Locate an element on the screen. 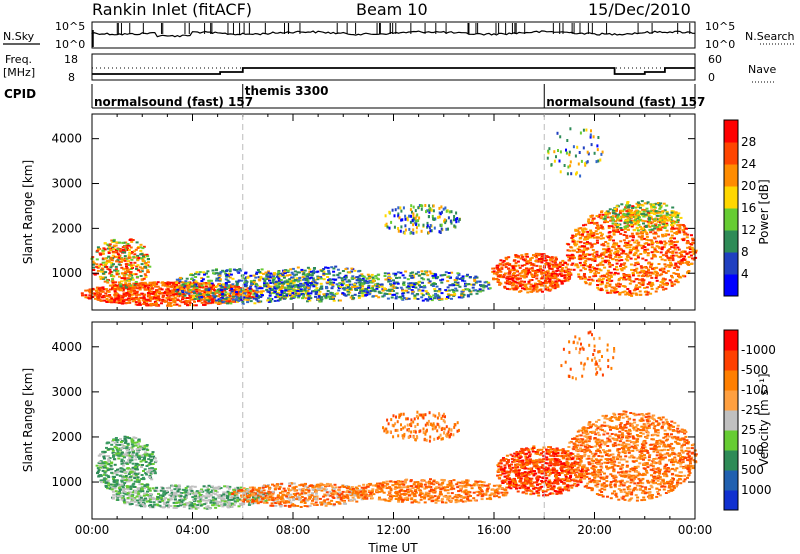  colorbar-swatch is located at coordinates (731, 131).